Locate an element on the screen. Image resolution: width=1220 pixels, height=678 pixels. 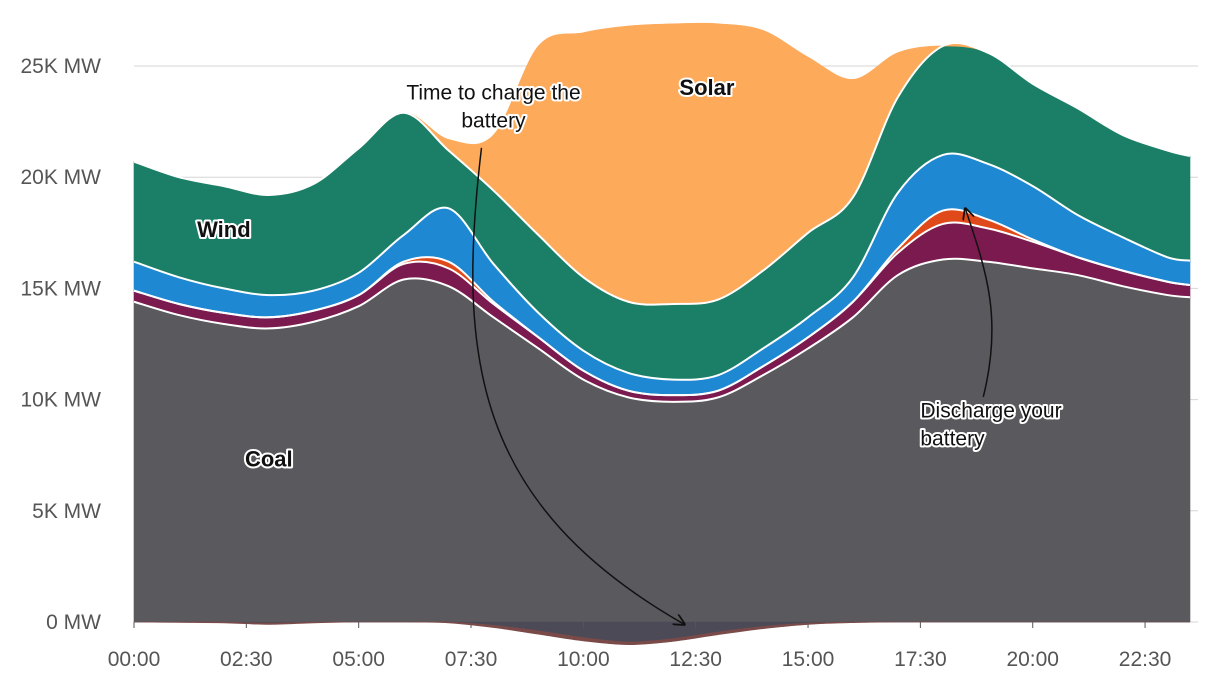
x-tick-label: 20:00 is located at coordinates (1032, 659).